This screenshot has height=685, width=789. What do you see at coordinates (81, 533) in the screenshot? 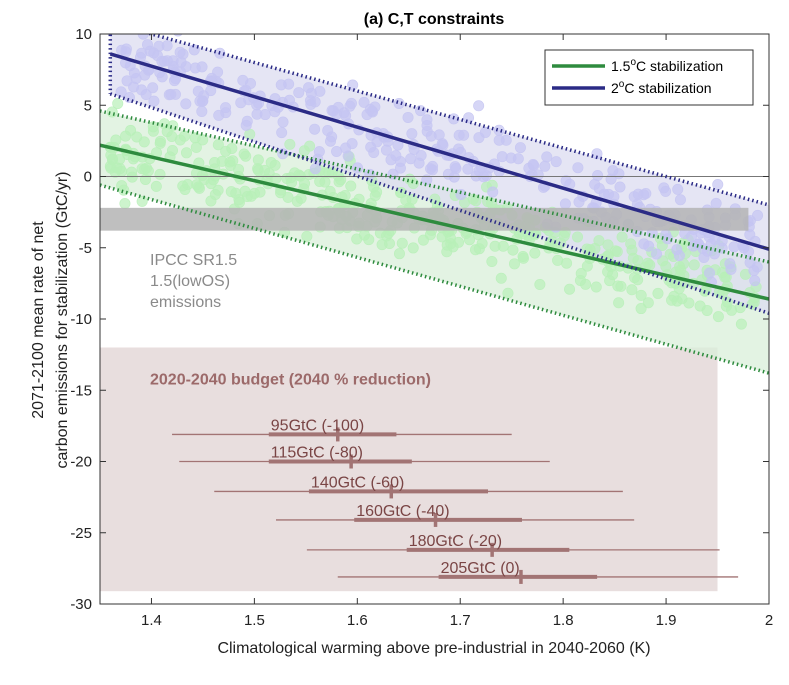
I see `y-tick-label: -25` at bounding box center [81, 533].